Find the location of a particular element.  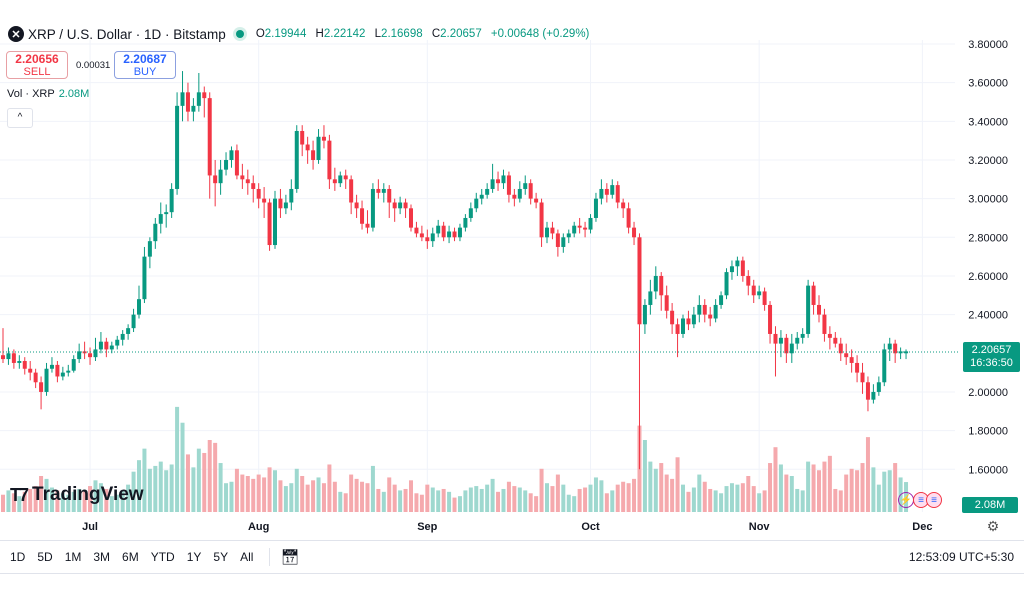

range-1m: 1M is located at coordinates (73, 557).